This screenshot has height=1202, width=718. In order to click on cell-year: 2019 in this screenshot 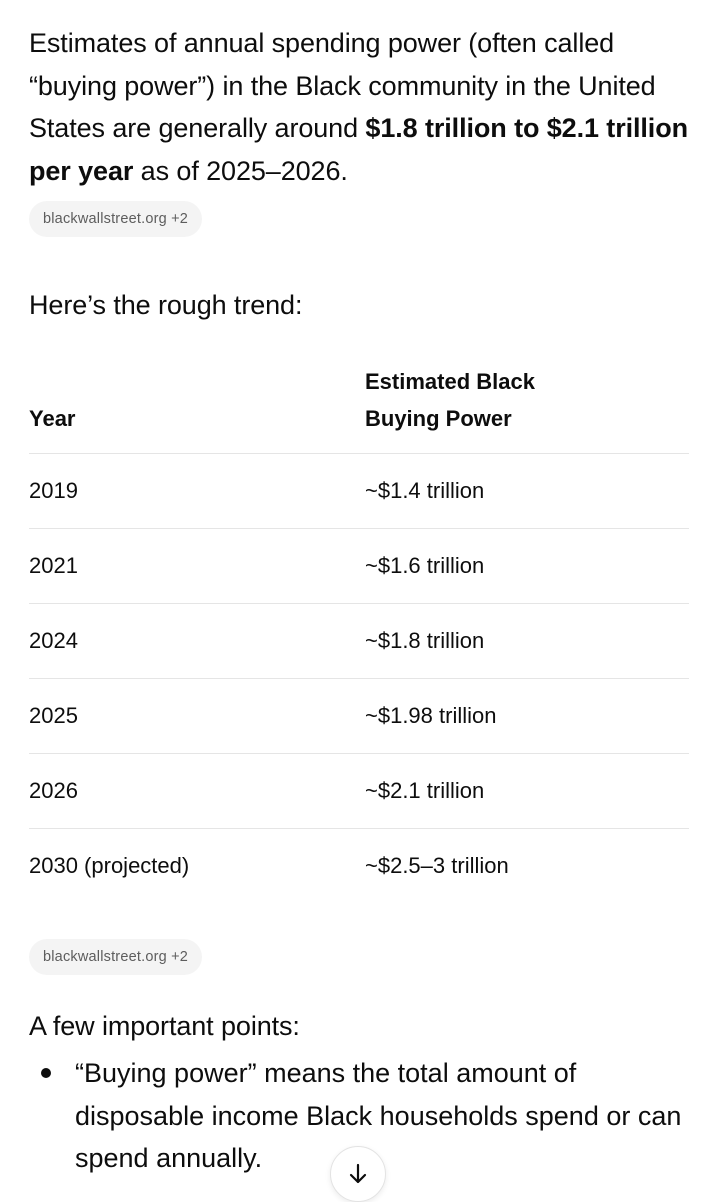, I will do `click(197, 490)`.